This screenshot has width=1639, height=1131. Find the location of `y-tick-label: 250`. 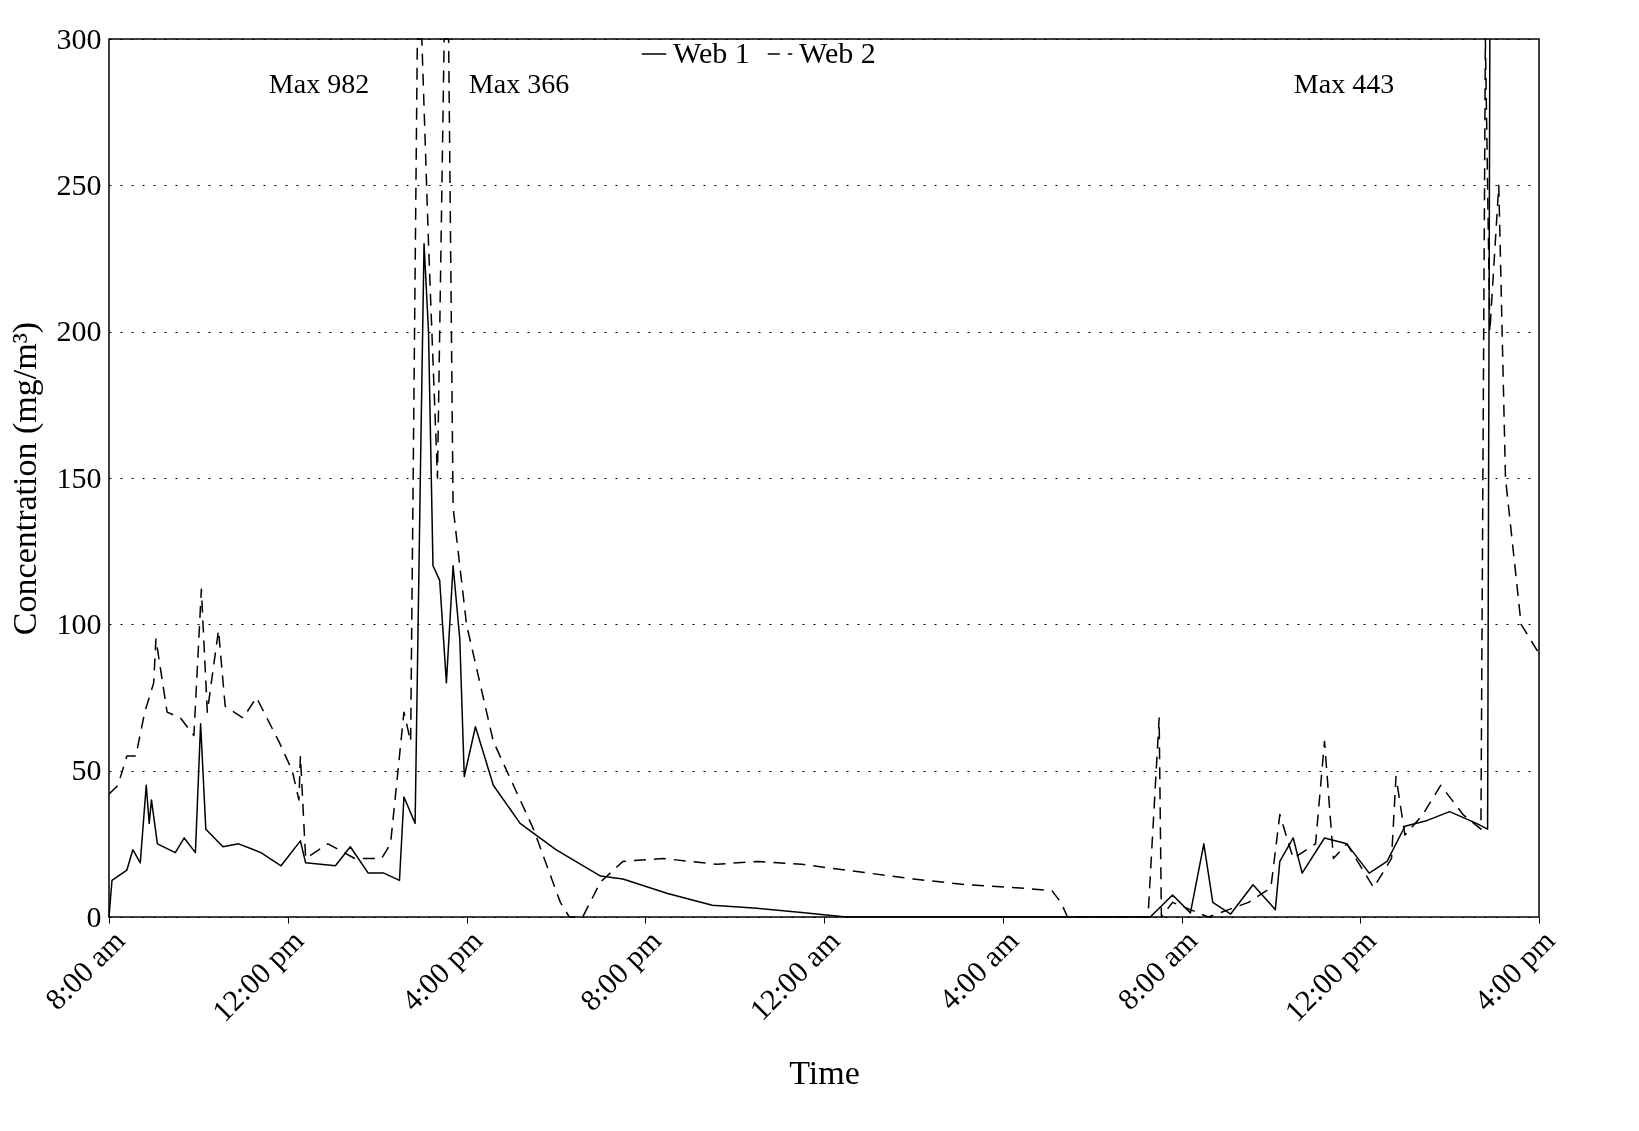

y-tick-label: 250 is located at coordinates (79, 184).